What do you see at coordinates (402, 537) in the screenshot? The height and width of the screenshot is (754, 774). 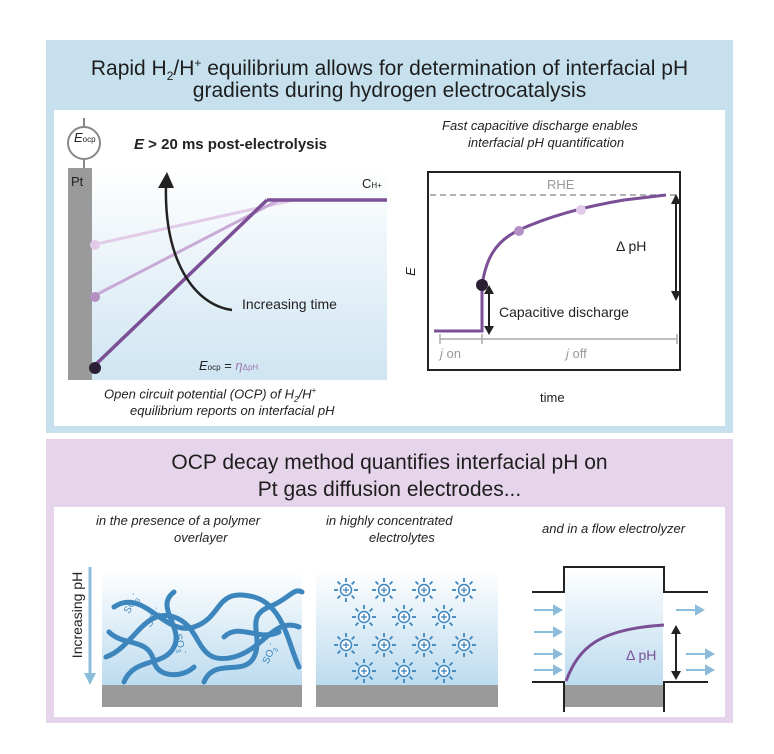 I see `col2-heading-line2: electrolytes` at bounding box center [402, 537].